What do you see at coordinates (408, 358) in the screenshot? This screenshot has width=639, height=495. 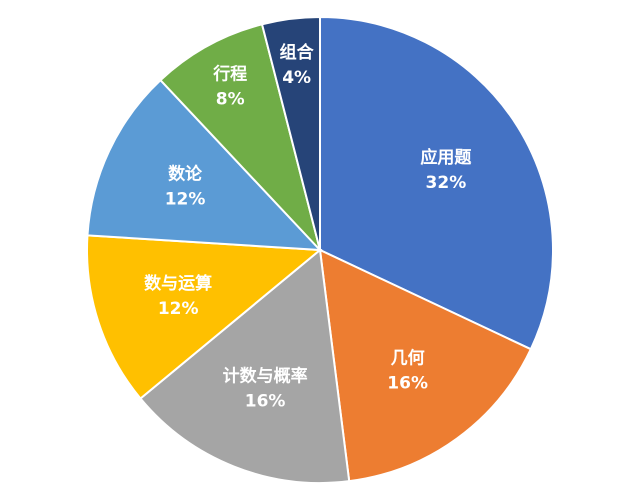 I see `slice-label: 几何` at bounding box center [408, 358].